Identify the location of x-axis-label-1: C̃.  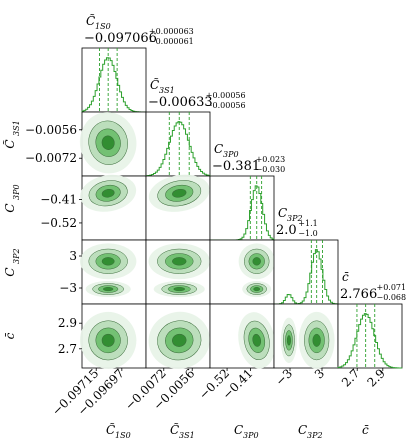
(174, 429).